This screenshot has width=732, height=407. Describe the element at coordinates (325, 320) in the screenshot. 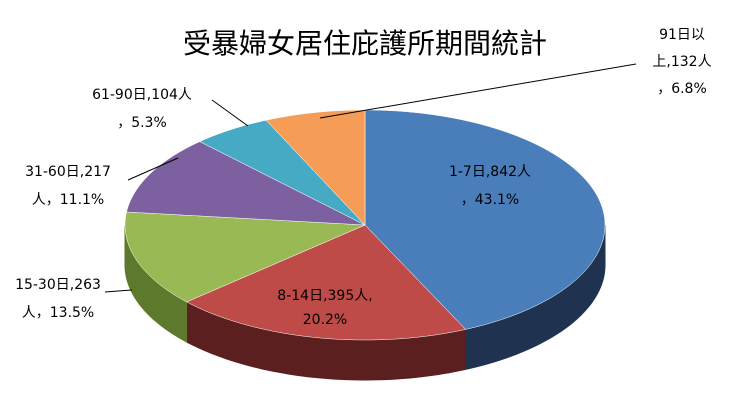

I see `data-label: 20.2%` at that location.